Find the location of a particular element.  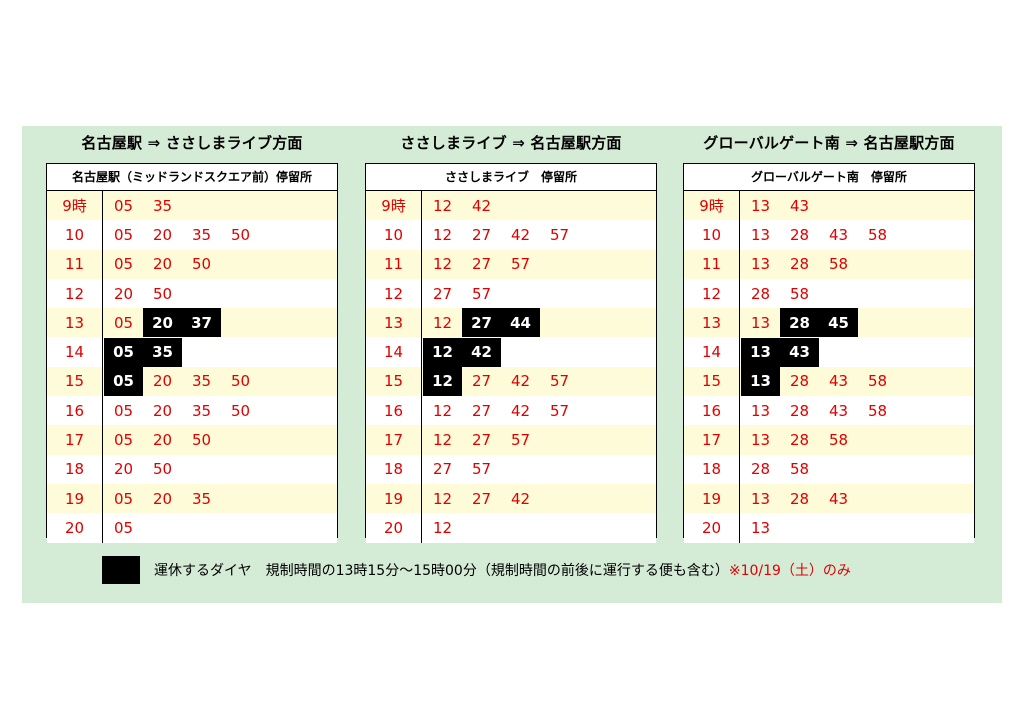

table-row: 11 13 28 58 is located at coordinates (829, 264).